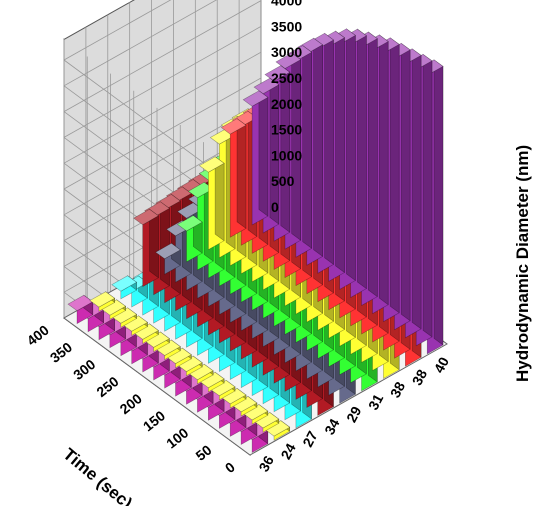  I want to click on bar-24-t375, so click(266, 422).